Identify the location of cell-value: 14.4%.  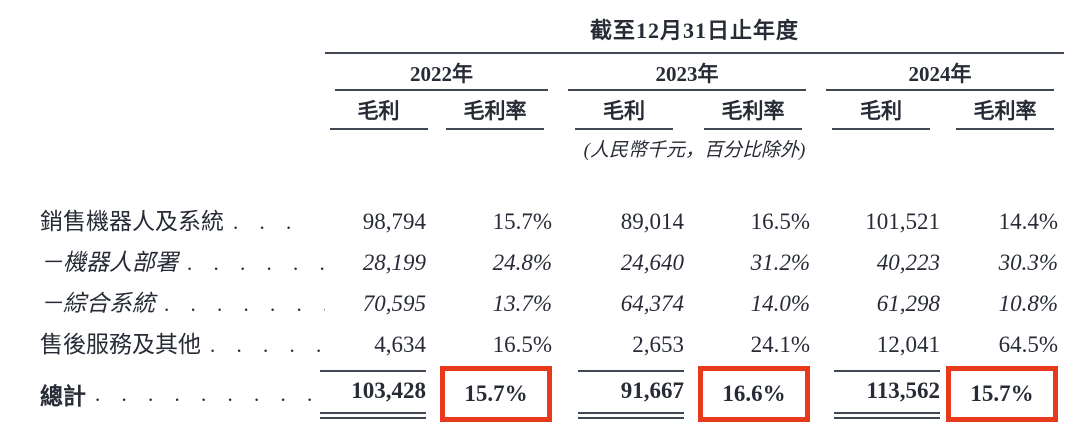
(1028, 221).